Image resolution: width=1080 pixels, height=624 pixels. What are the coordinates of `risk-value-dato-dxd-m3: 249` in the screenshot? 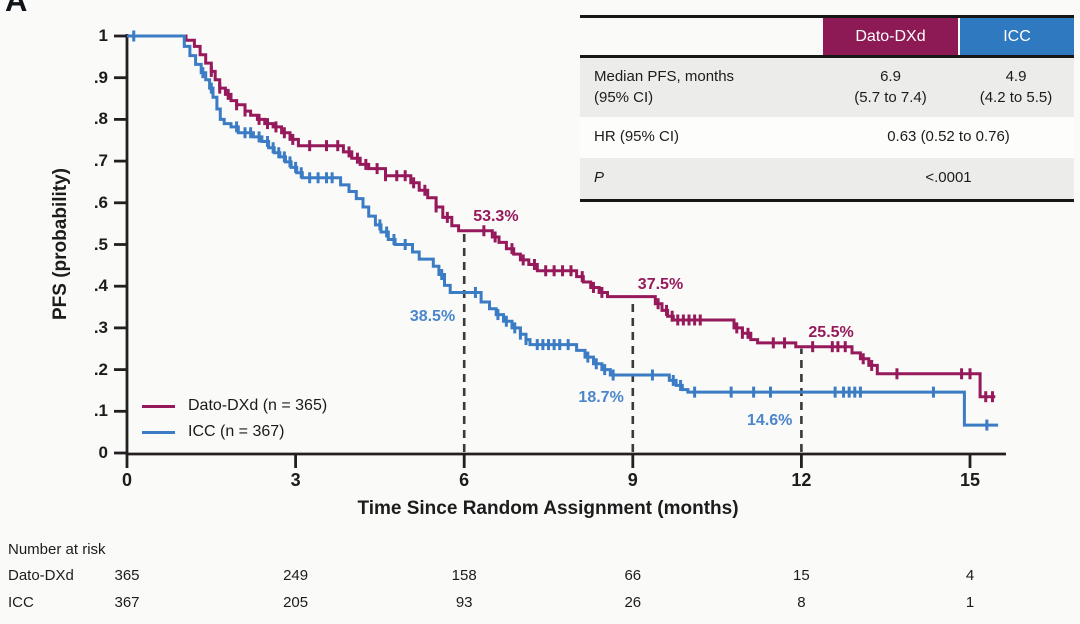 It's located at (296, 575).